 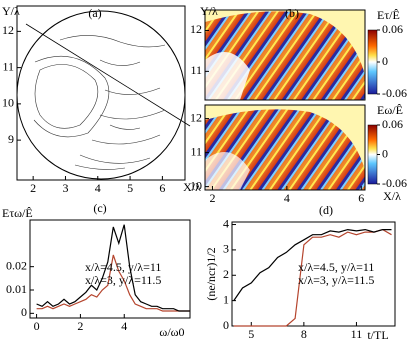 What do you see at coordinates (357, 334) in the screenshot?
I see `x-tick-label: 11` at bounding box center [357, 334].